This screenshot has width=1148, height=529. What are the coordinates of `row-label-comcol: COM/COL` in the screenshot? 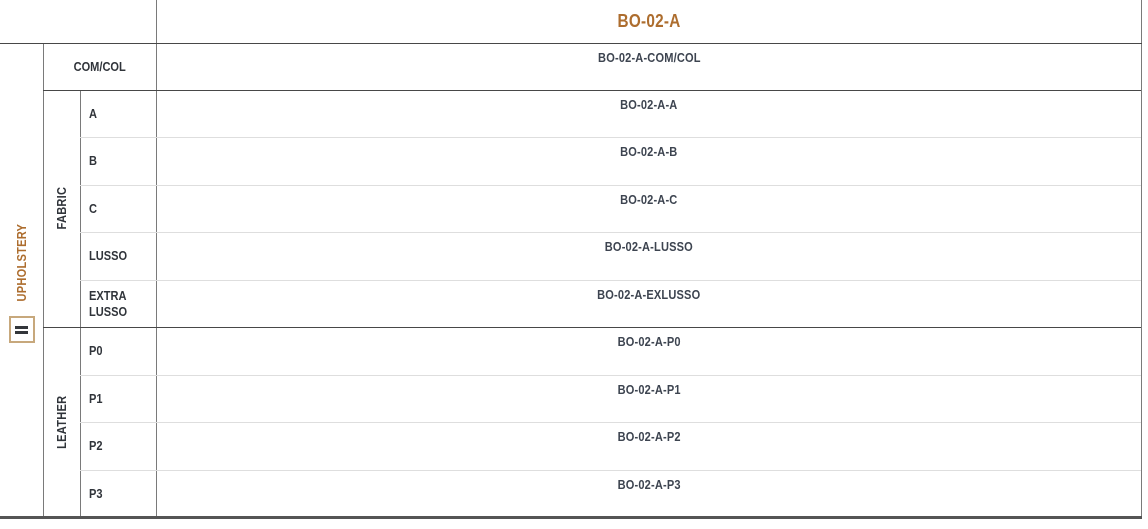 It's located at (99, 66).